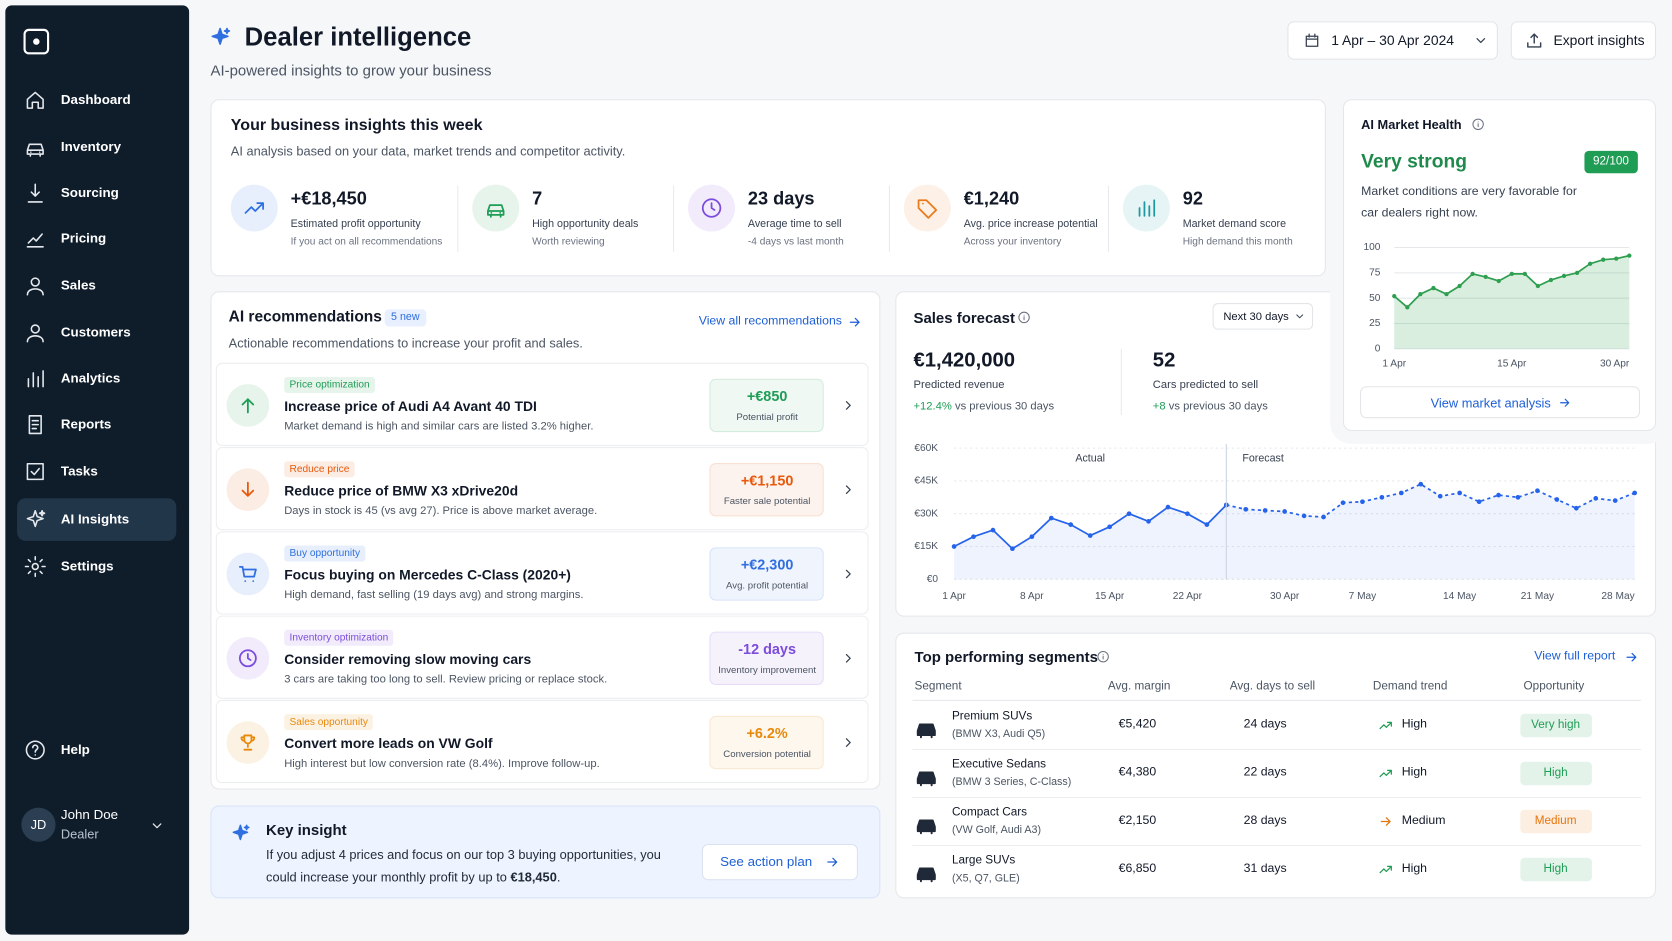 This screenshot has height=941, width=1672. What do you see at coordinates (1555, 869) in the screenshot?
I see `opportunity-label: High` at bounding box center [1555, 869].